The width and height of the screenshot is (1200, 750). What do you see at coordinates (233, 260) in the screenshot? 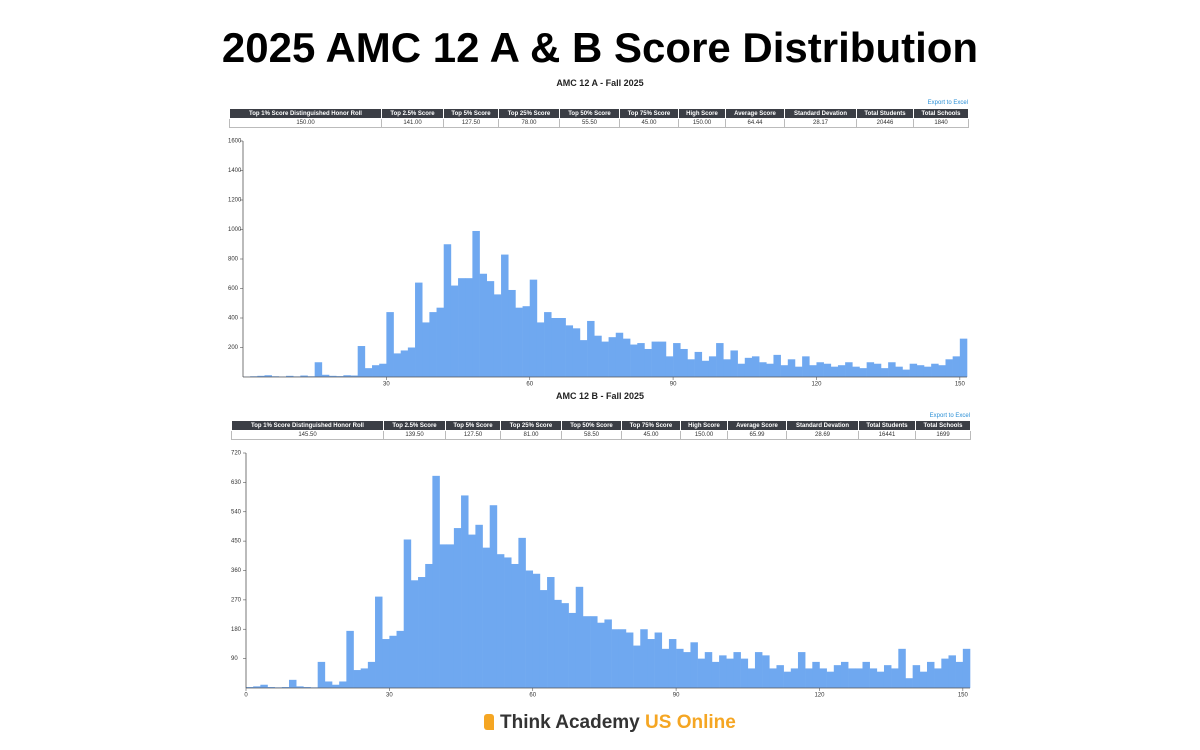
I see `y-tick-label: 800` at bounding box center [233, 260].